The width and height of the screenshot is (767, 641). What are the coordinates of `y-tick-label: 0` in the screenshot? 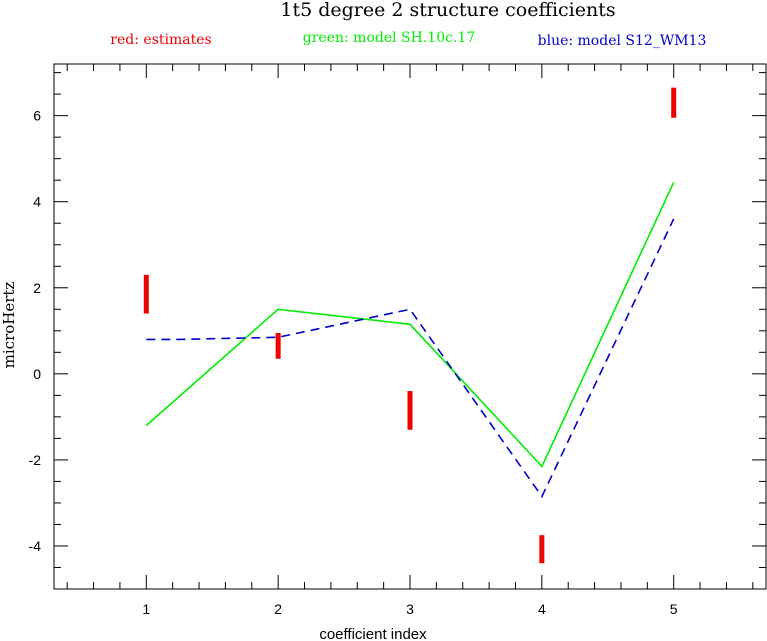 It's located at (37, 374).